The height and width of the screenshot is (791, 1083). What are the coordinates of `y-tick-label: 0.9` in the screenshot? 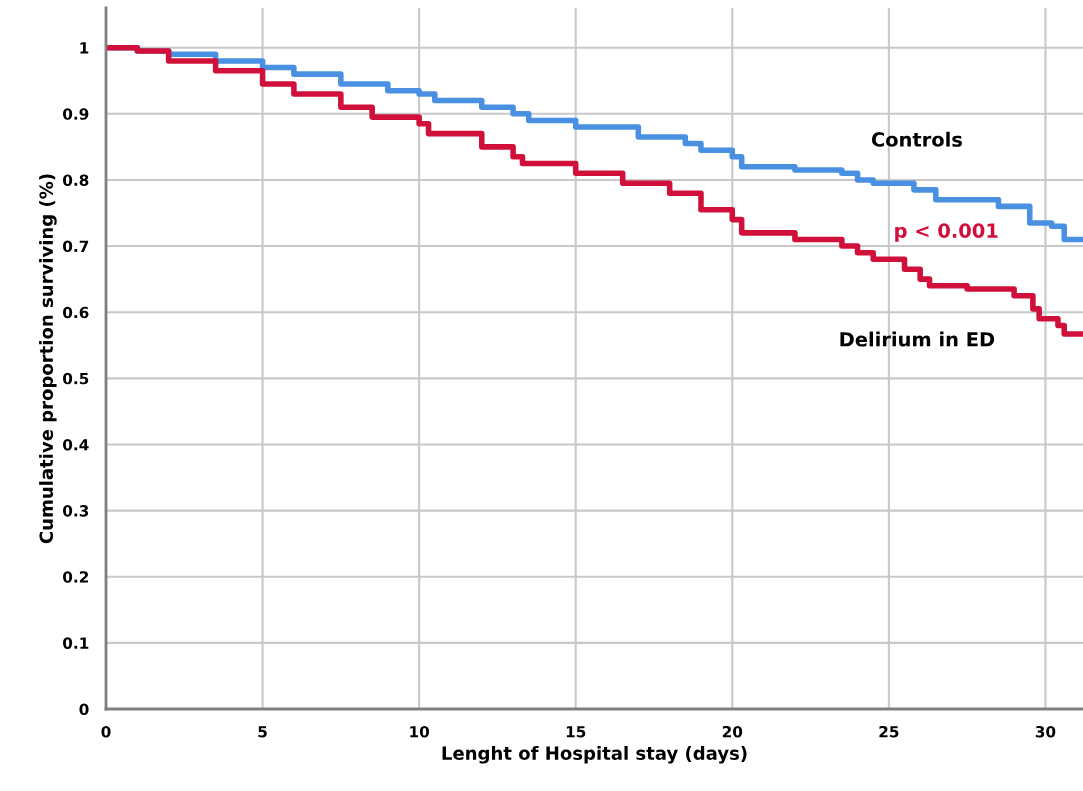 It's located at (76, 114).